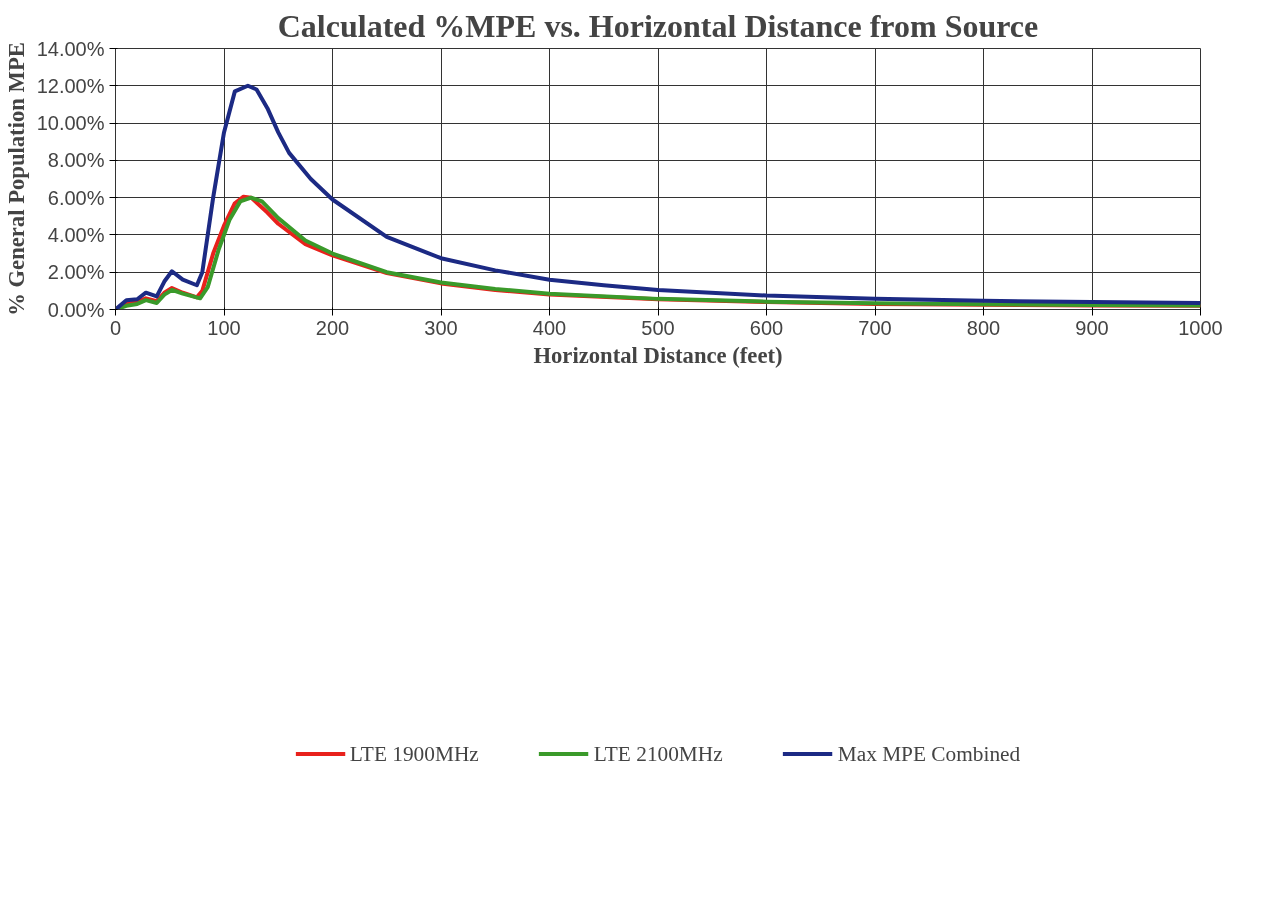 This screenshot has width=1264, height=913. What do you see at coordinates (224, 327) in the screenshot?
I see `x-tick-label: 100` at bounding box center [224, 327].